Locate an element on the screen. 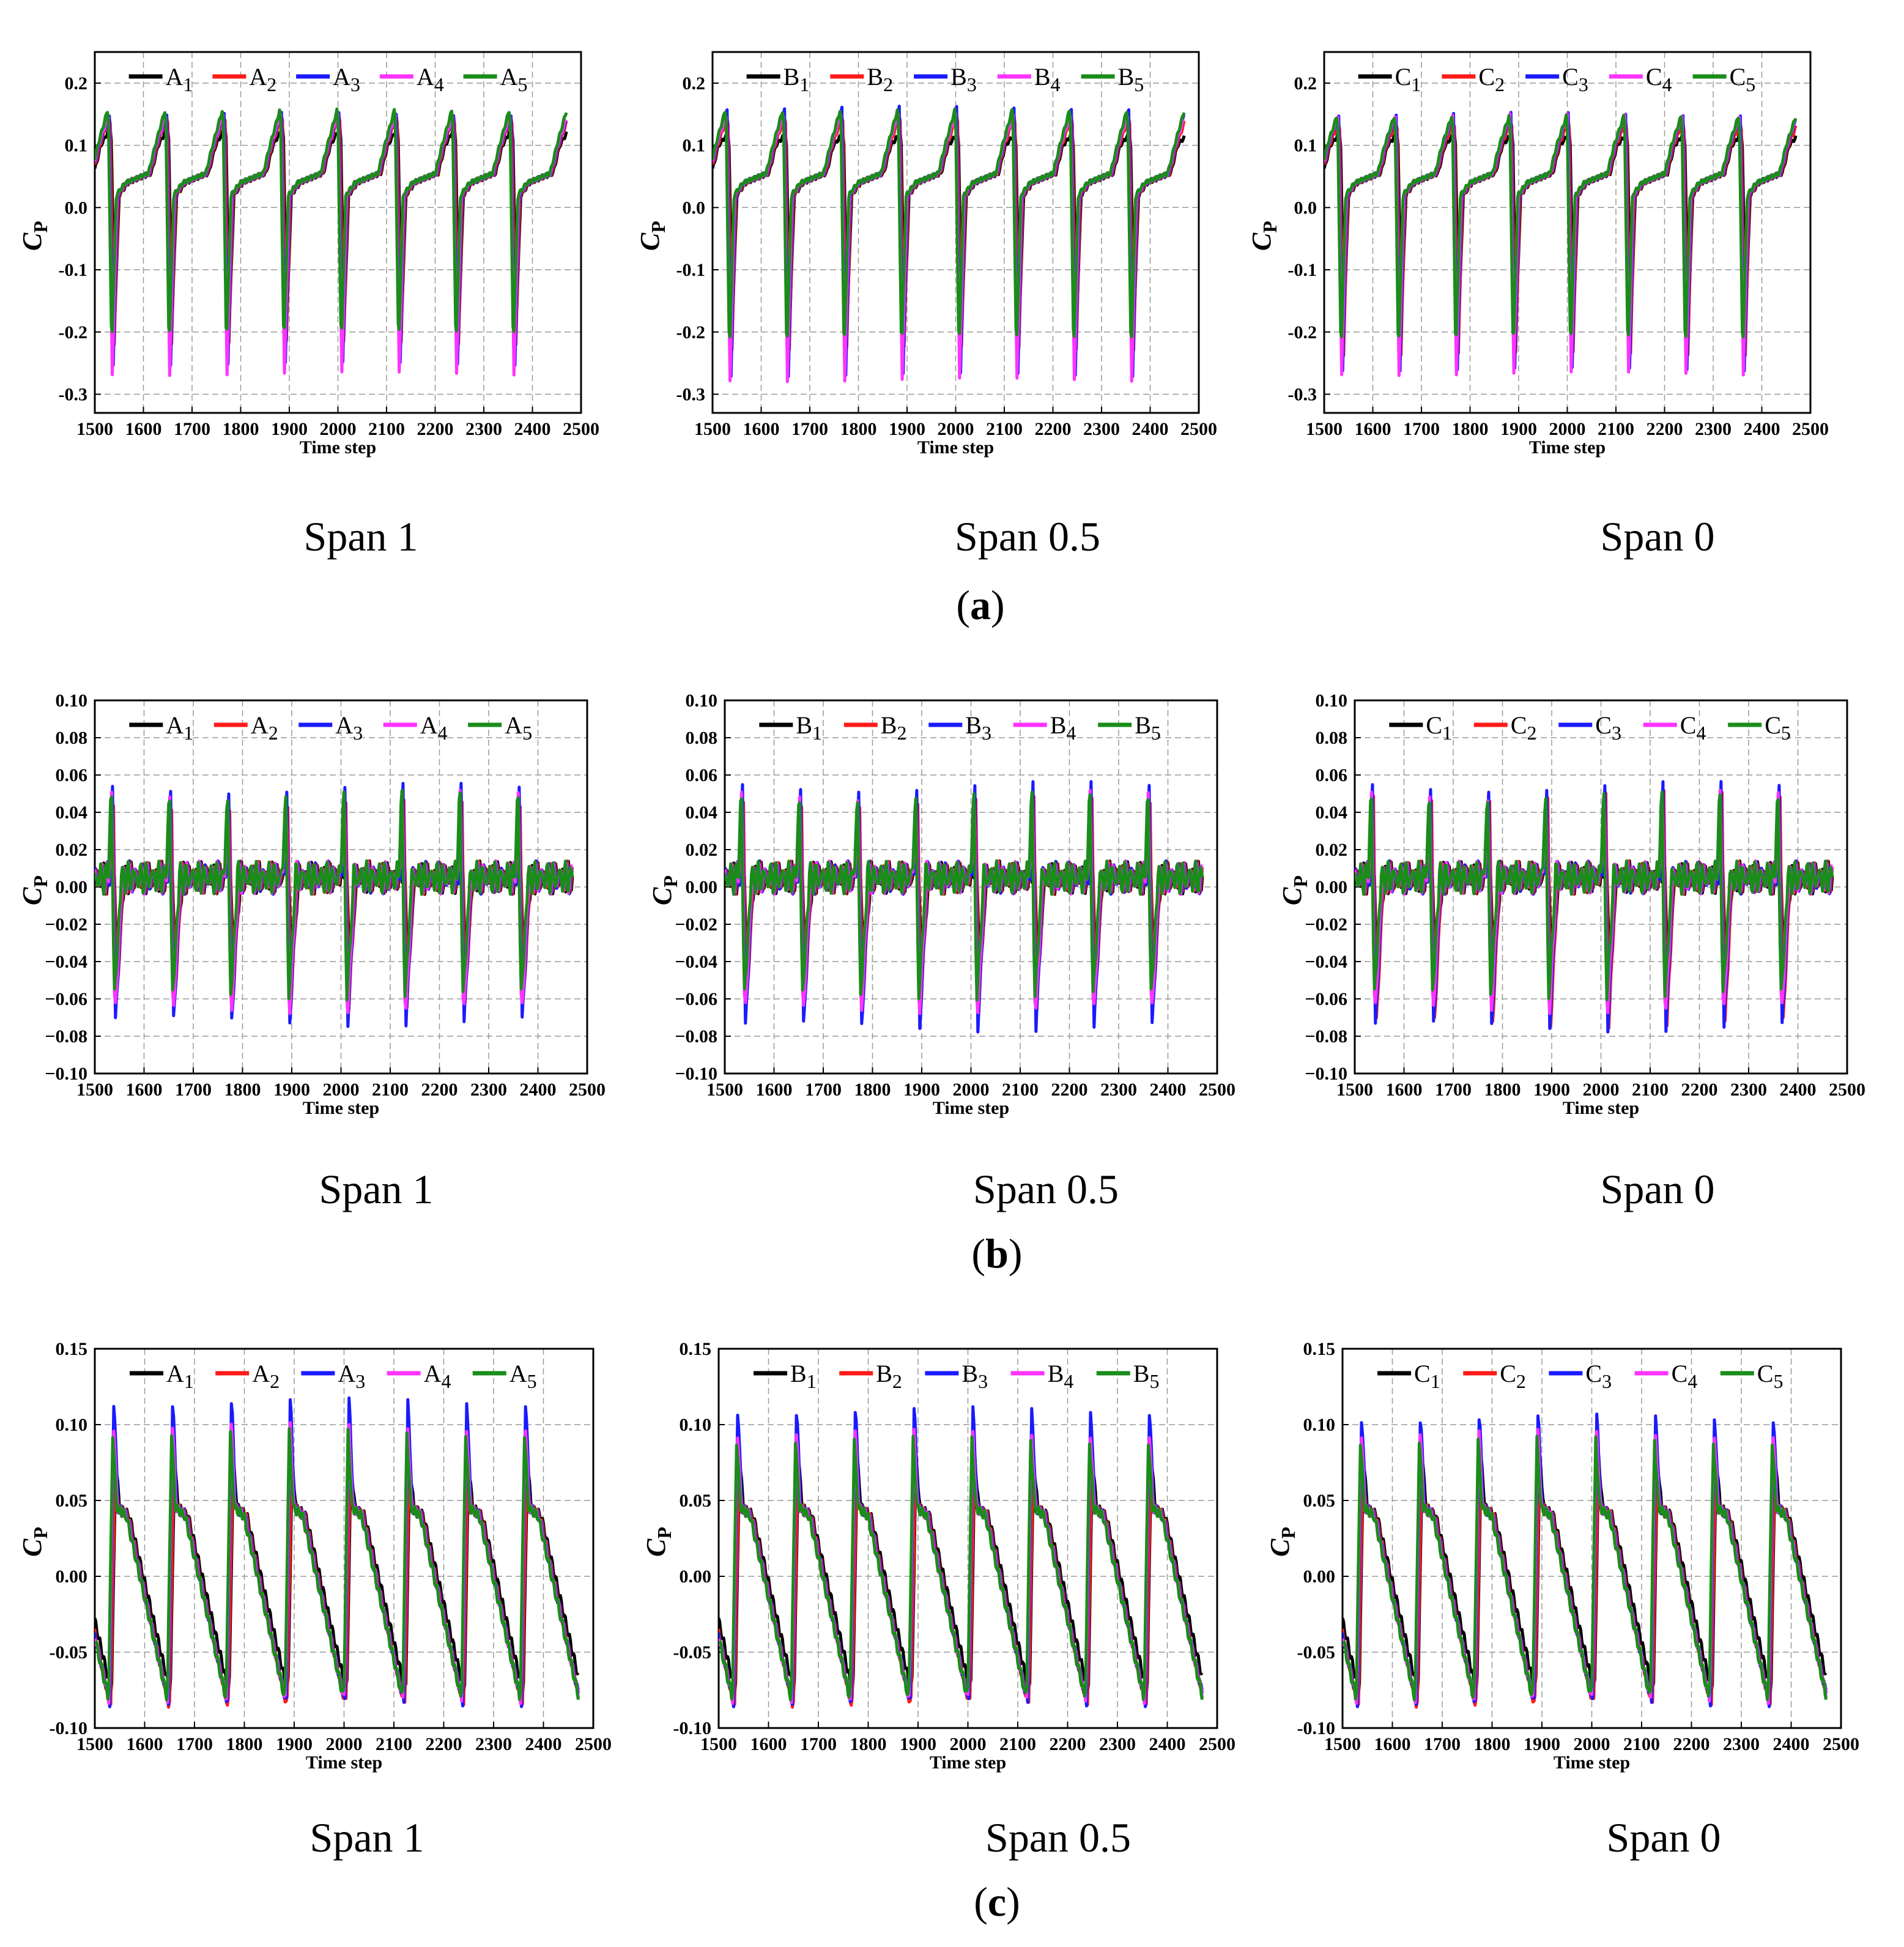 This screenshot has width=1904, height=1947. x-tick-label: 2200 is located at coordinates (1068, 1744).